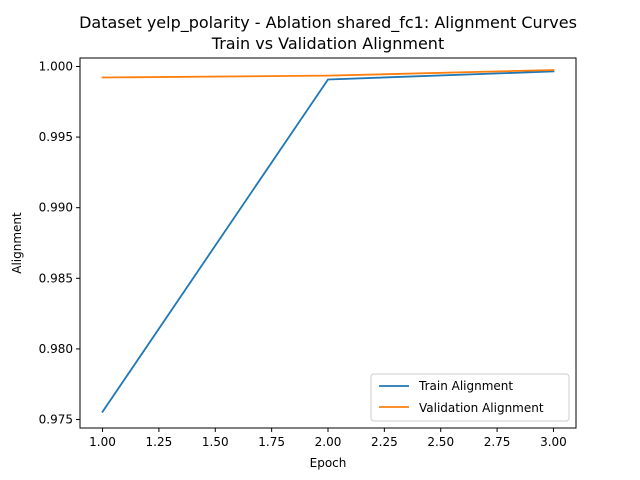  What do you see at coordinates (56, 208) in the screenshot?
I see `y-tick-label: 0.990` at bounding box center [56, 208].